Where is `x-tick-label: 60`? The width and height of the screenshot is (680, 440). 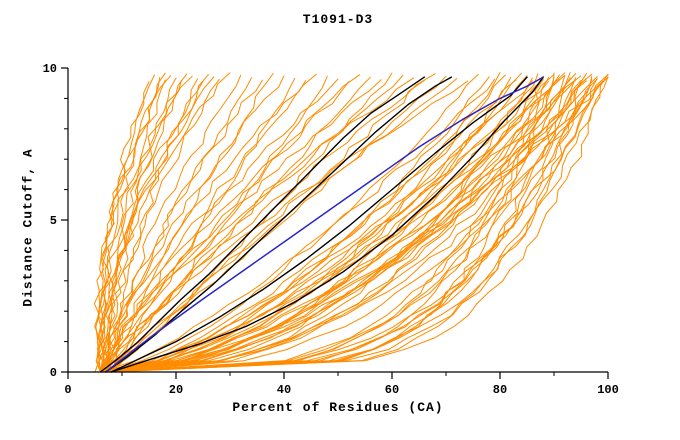 x-tick-label: 60 is located at coordinates (392, 390).